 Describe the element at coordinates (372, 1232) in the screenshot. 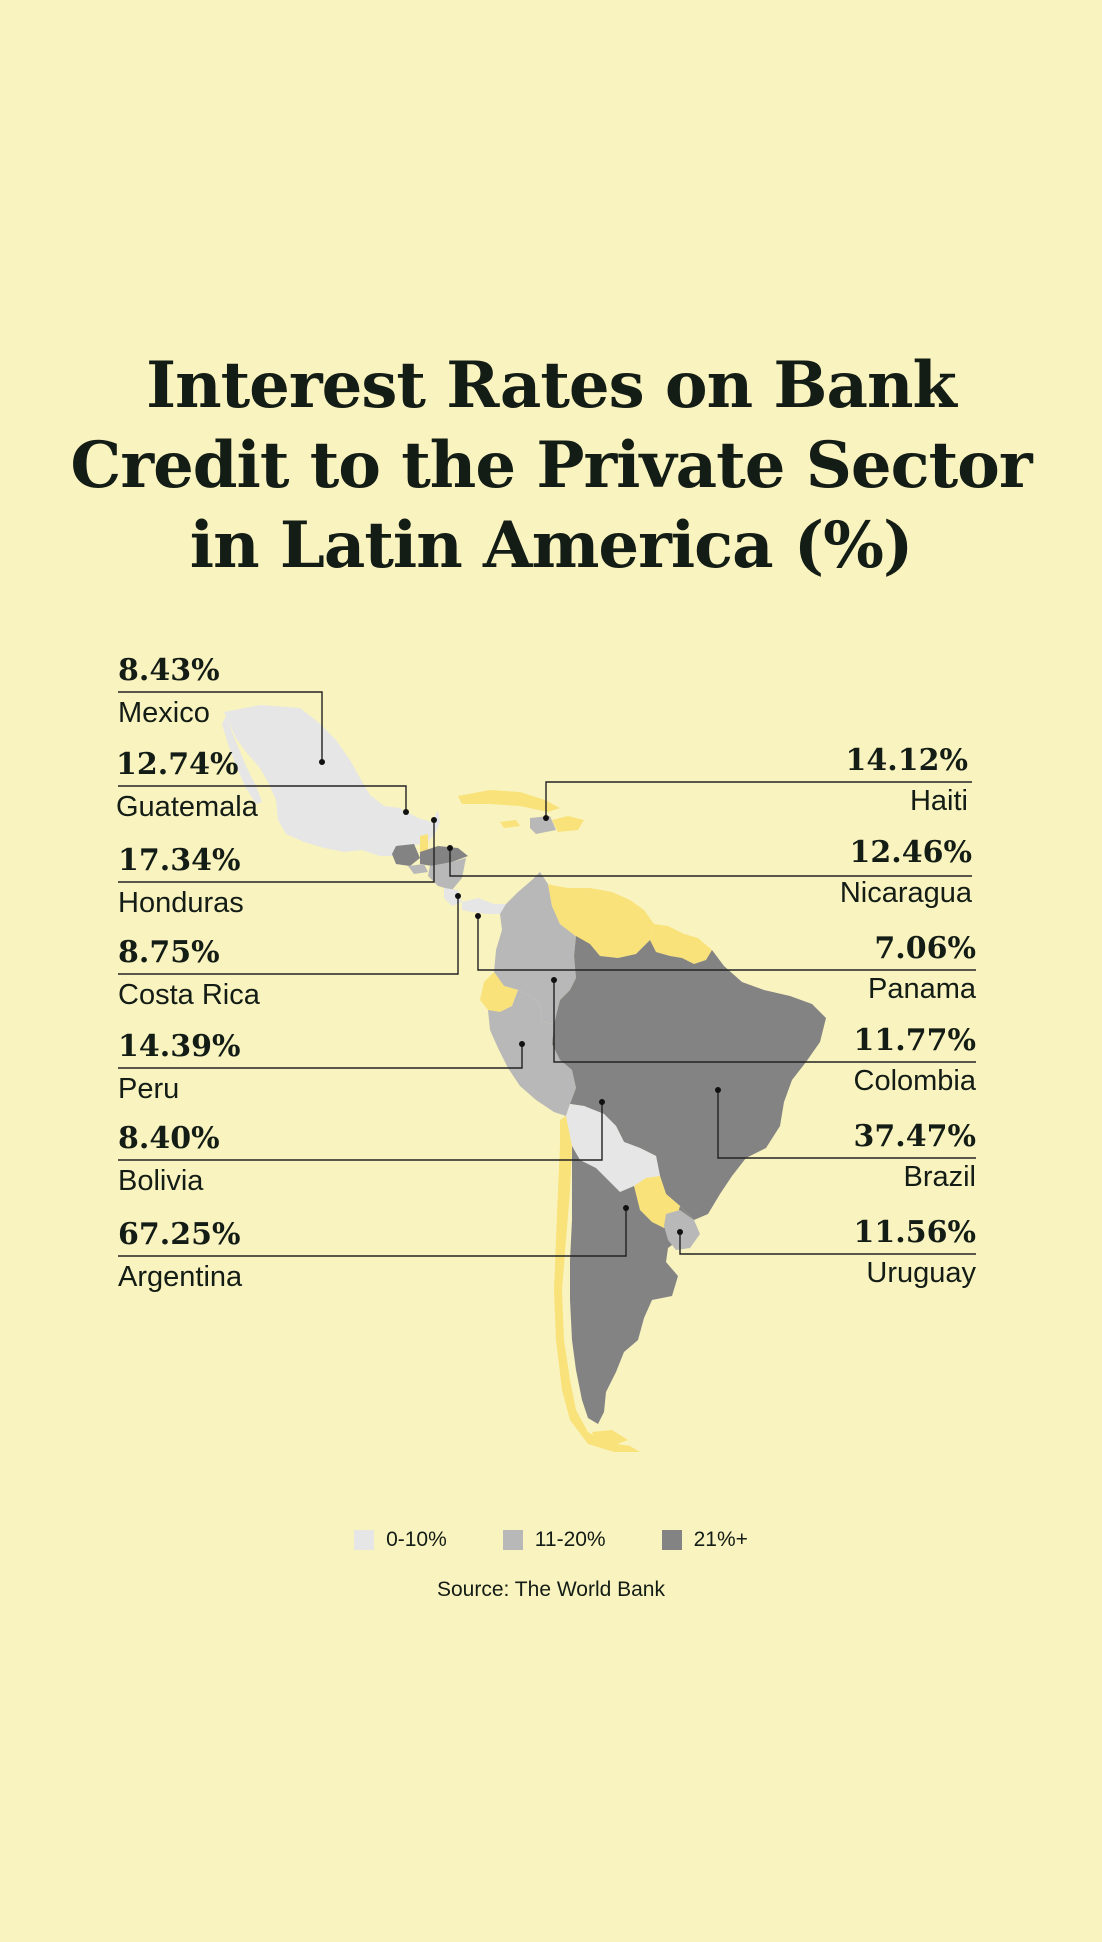

I see `leader-line-argentina` at that location.